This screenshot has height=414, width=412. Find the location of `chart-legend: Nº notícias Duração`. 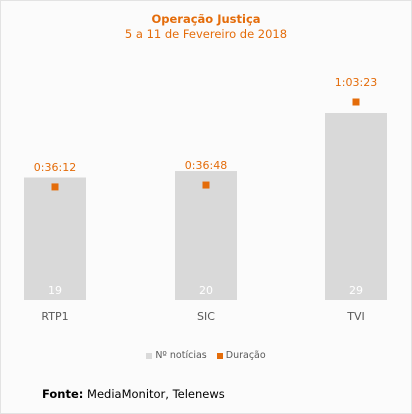

chart-legend: Nº notícias Duração is located at coordinates (206, 355).